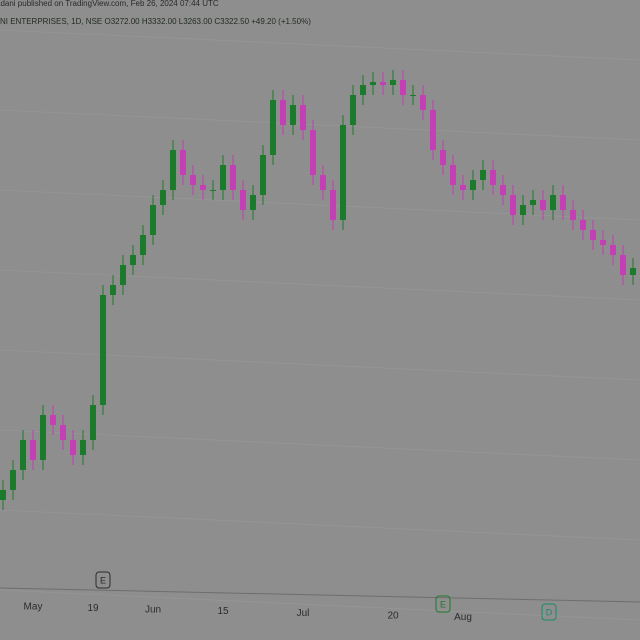  Describe the element at coordinates (153, 609) in the screenshot. I see `x-tick-label: Jun` at that location.